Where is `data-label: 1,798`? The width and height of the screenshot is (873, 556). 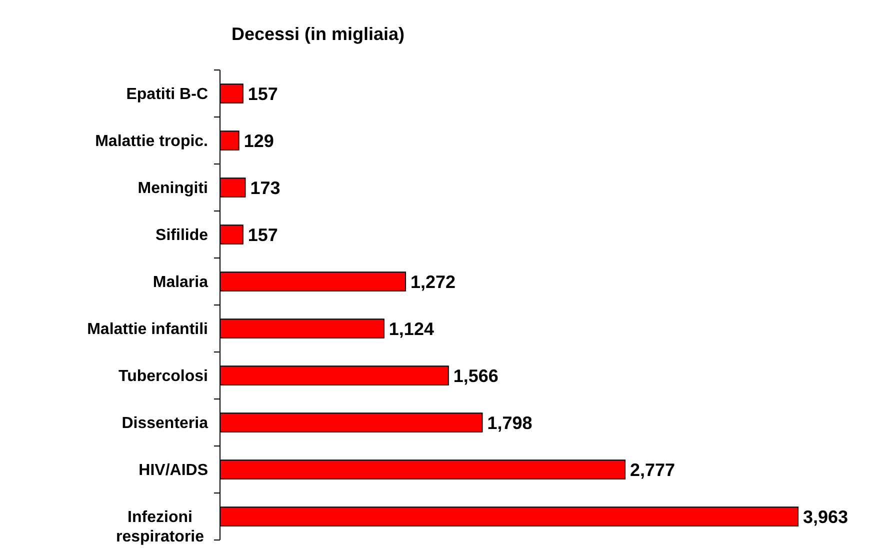 data-label: 1,798 is located at coordinates (509, 422).